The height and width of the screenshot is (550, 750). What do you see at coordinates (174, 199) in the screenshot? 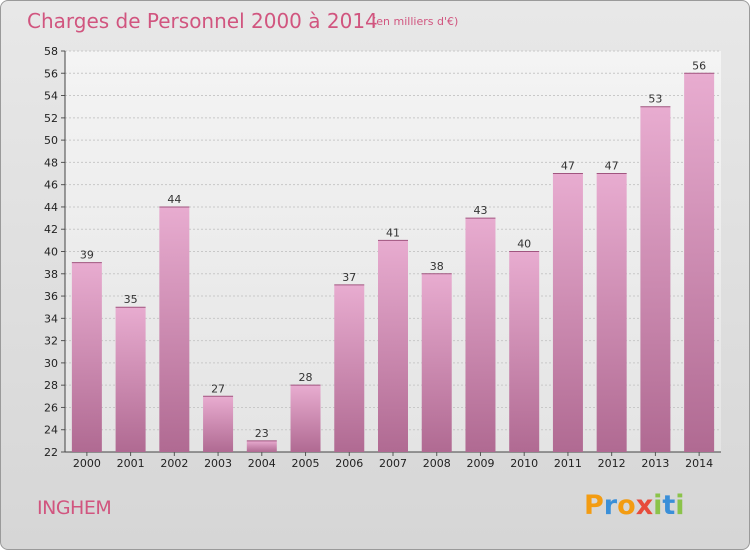
I see `data-label: 44` at bounding box center [174, 199].